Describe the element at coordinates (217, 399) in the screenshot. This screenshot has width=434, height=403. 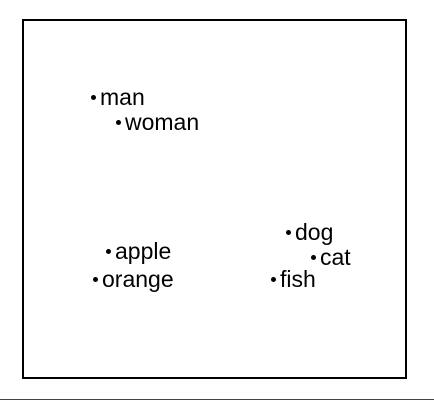
I see `bottom-divider` at that location.